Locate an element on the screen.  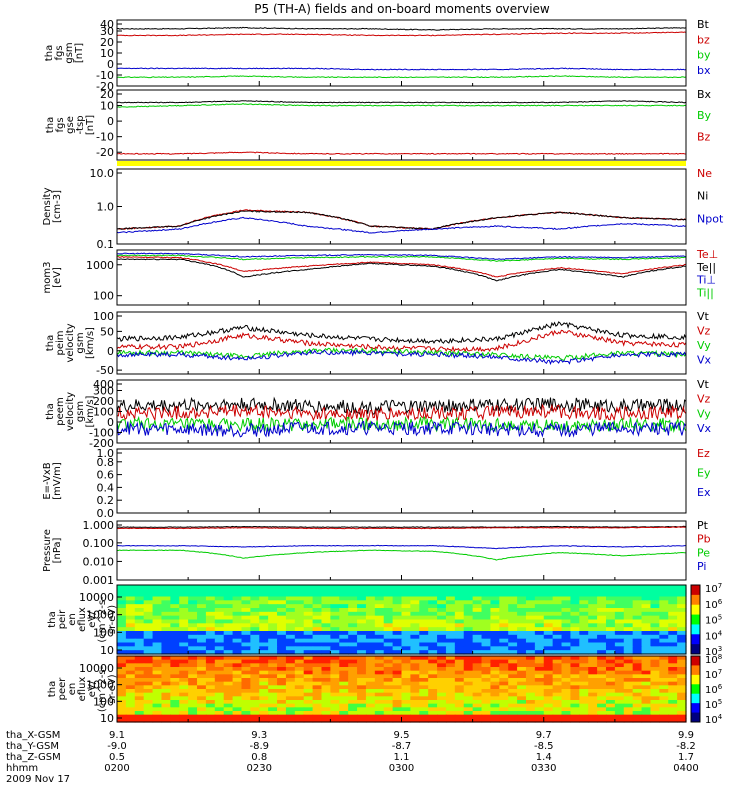
y-tick-label: 1000 is located at coordinates (100, 265).